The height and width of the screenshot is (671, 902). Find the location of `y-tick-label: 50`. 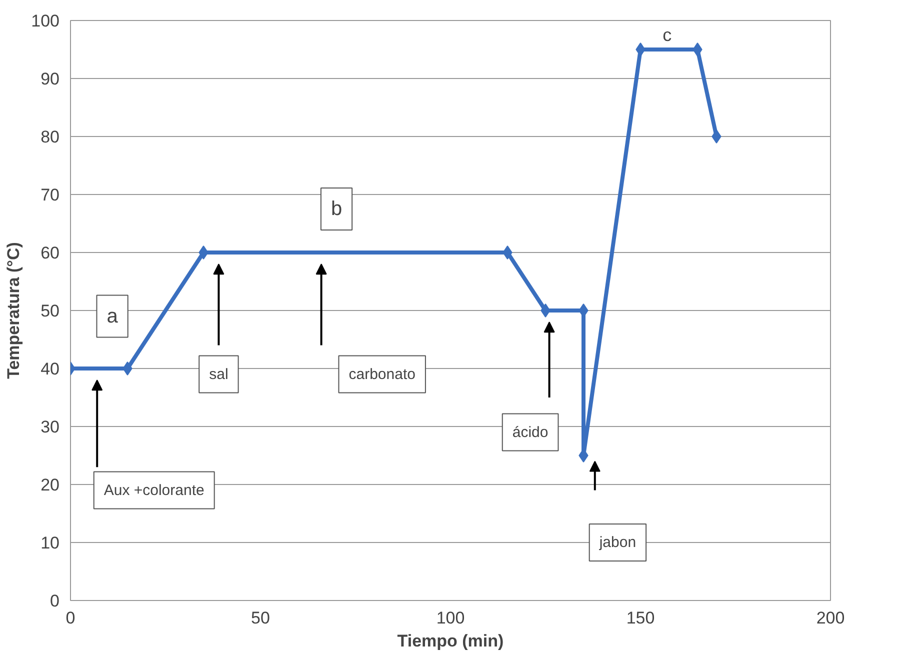

y-tick-label: 50 is located at coordinates (50, 311).